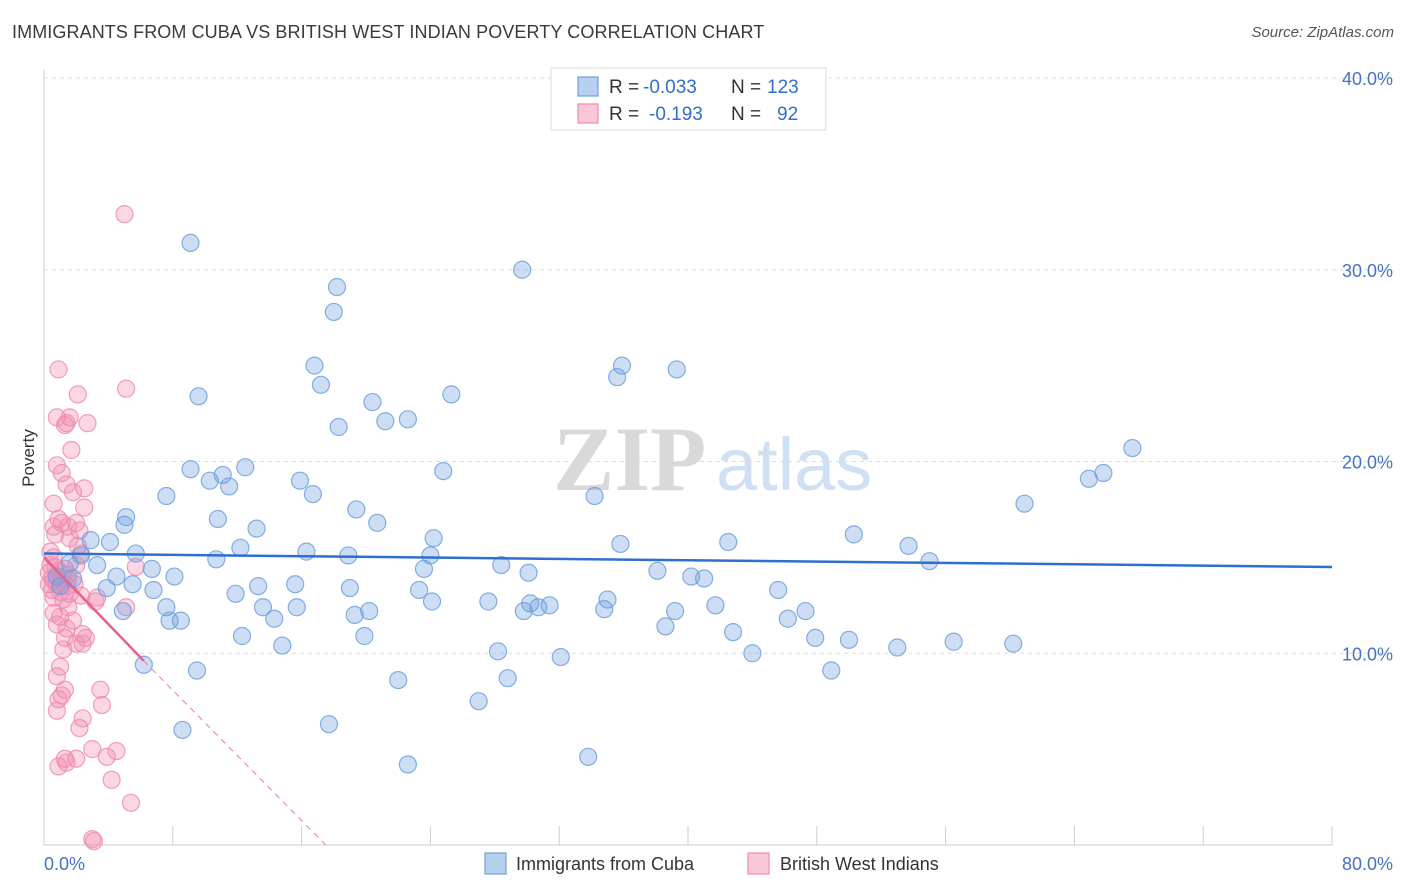 The height and width of the screenshot is (892, 1406). What do you see at coordinates (588, 113) in the screenshot?
I see `legend-swatch-pink` at bounding box center [588, 113].